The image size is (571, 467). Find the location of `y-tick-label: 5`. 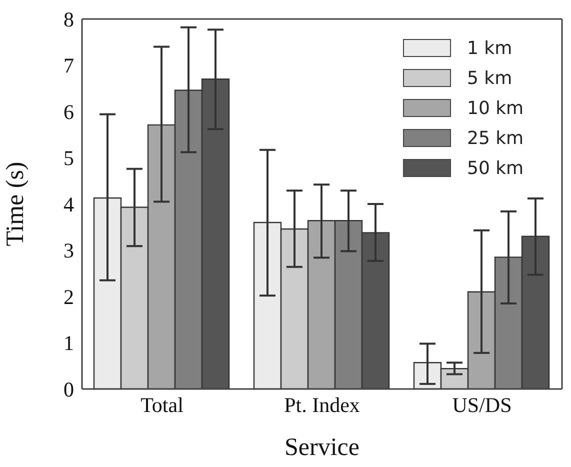

y-tick-label: 5 is located at coordinates (69, 158).